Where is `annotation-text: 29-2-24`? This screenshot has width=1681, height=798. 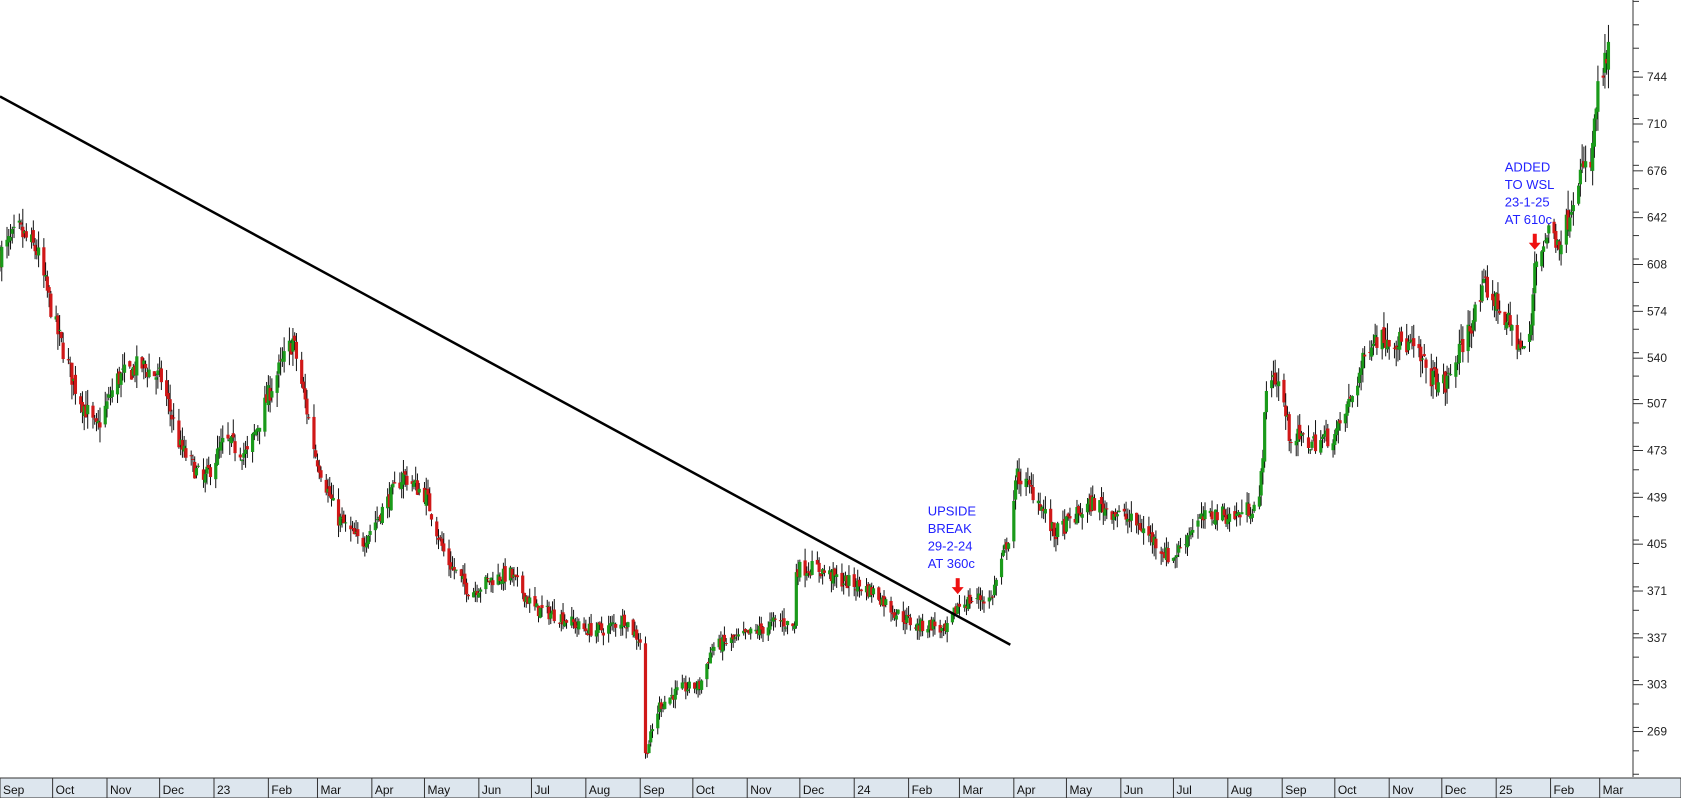 annotation-text: 29-2-24 is located at coordinates (950, 546).